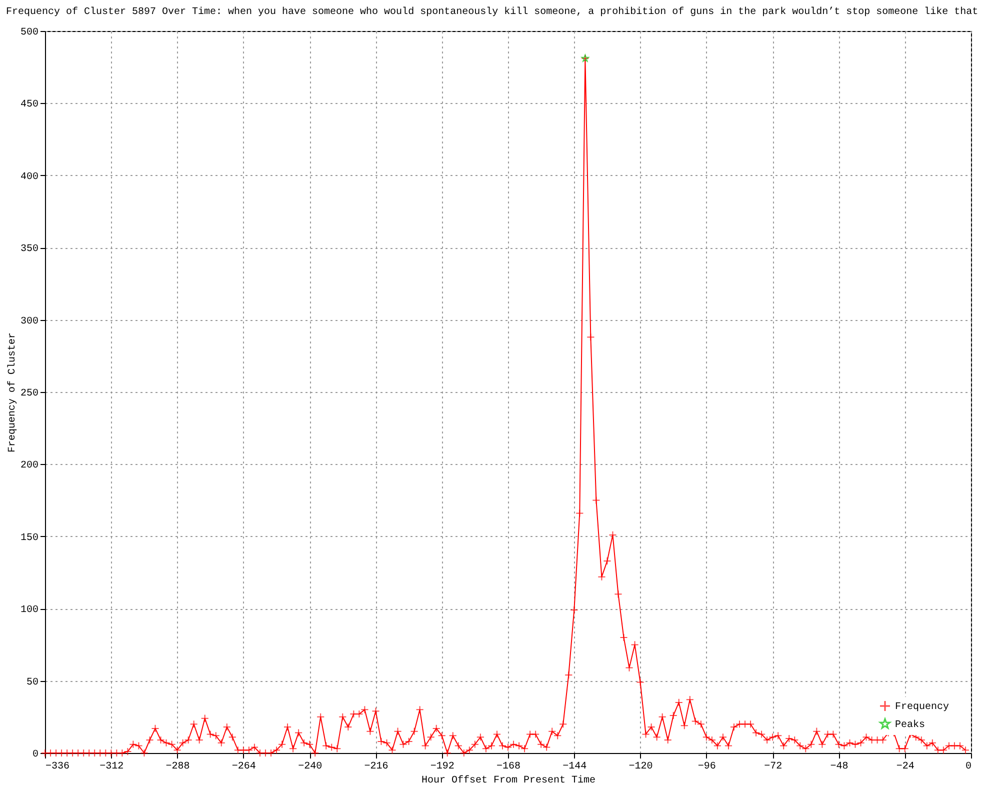  Describe the element at coordinates (442, 767) in the screenshot. I see `x-tick-label: −192` at that location.